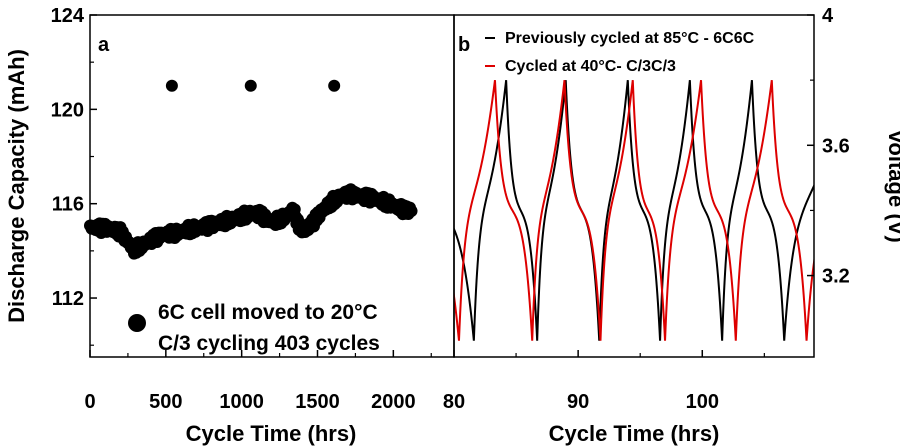 This screenshot has height=447, width=900. What do you see at coordinates (828, 16) in the screenshot?
I see `panel-b-y-tick-label: 4` at bounding box center [828, 16].